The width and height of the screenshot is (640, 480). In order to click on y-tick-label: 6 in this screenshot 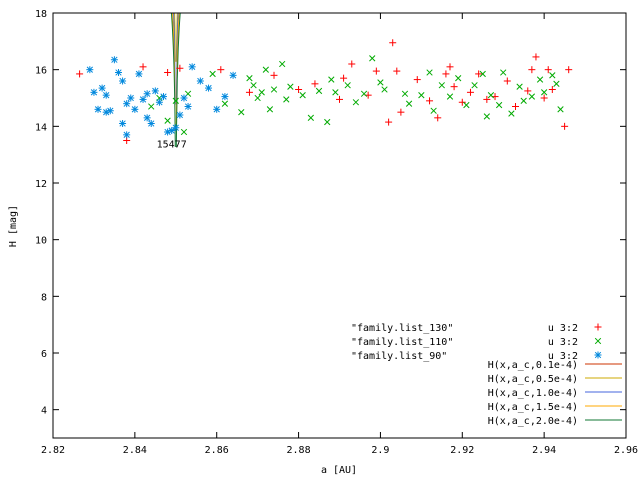, I will do `click(44, 354)`.